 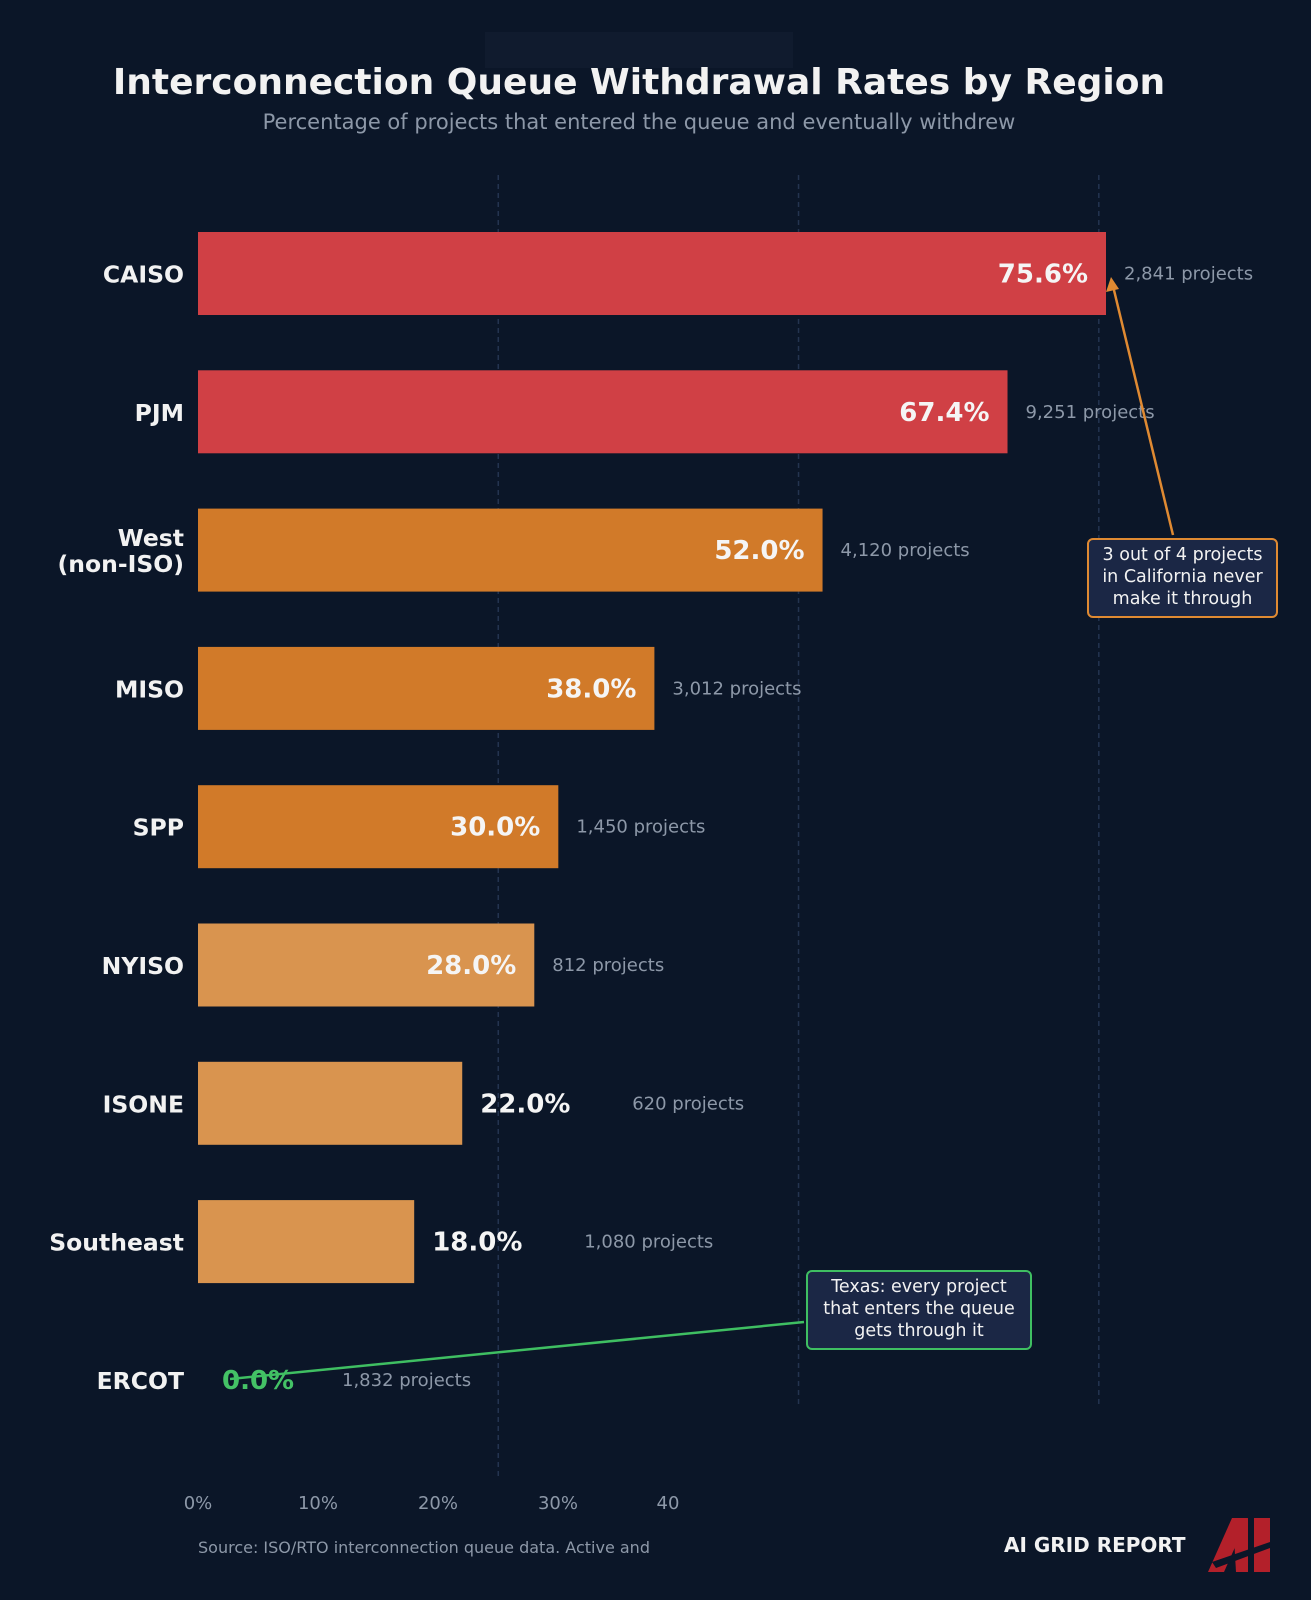 What do you see at coordinates (1095, 1545) in the screenshot?
I see `brand-name: AI GRID REPORT` at bounding box center [1095, 1545].